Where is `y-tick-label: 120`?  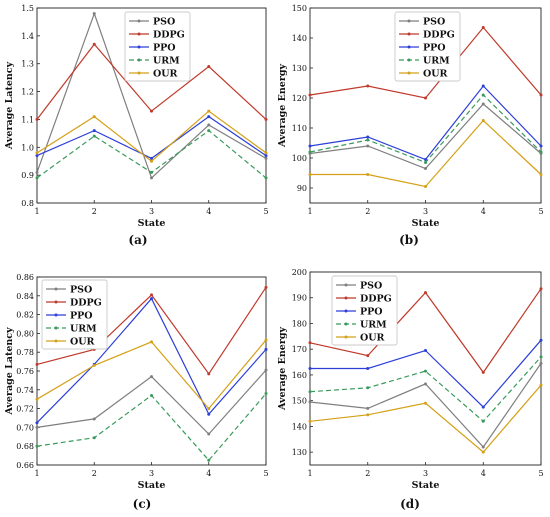
y-tick-label: 120 is located at coordinates (299, 98).